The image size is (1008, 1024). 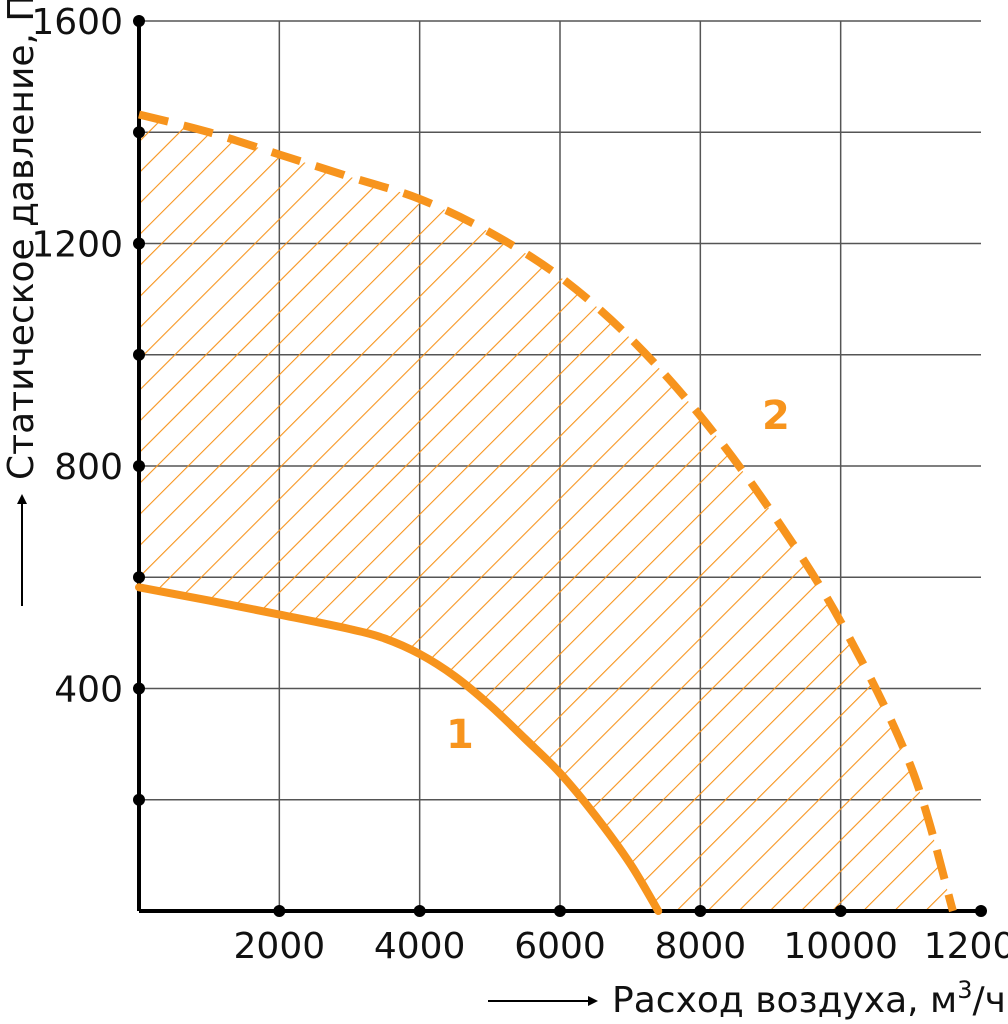 I want to click on curve-2-label: 2, so click(x=776, y=416).